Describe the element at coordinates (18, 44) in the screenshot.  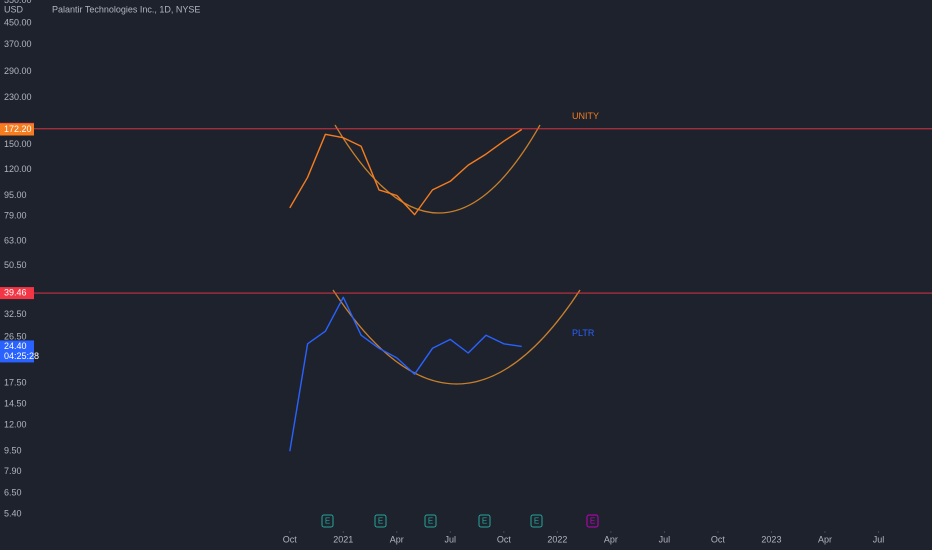
I see `y-tick-label: 370.00` at that location.